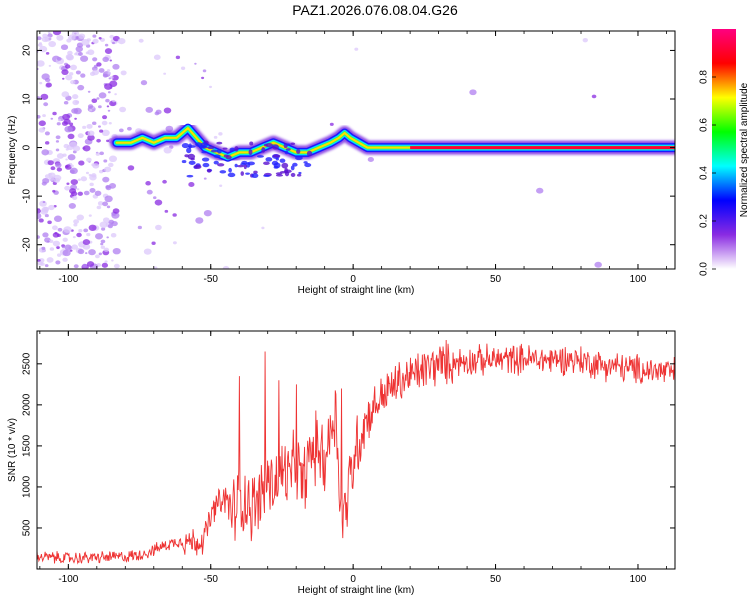 The image size is (750, 600). What do you see at coordinates (27, 195) in the screenshot?
I see `y-tick-label: -10` at bounding box center [27, 195].